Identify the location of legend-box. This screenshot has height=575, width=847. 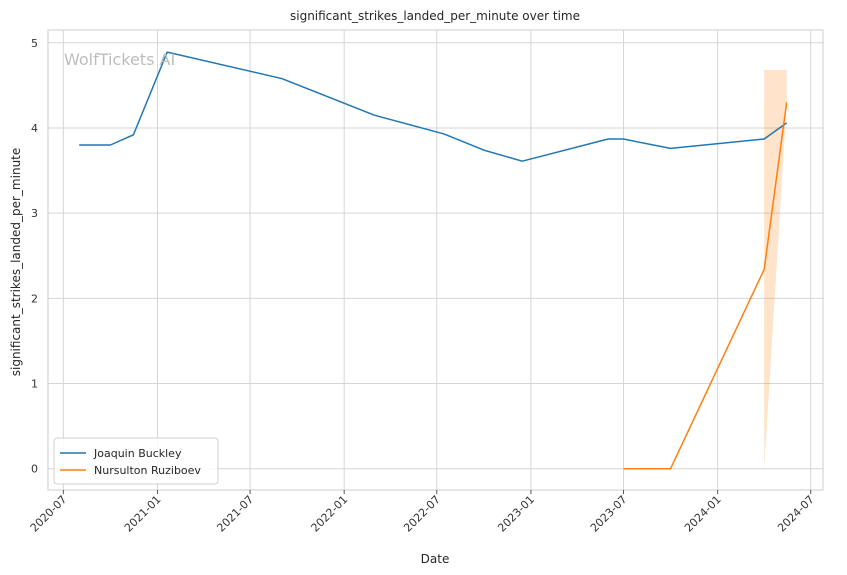
(136, 461).